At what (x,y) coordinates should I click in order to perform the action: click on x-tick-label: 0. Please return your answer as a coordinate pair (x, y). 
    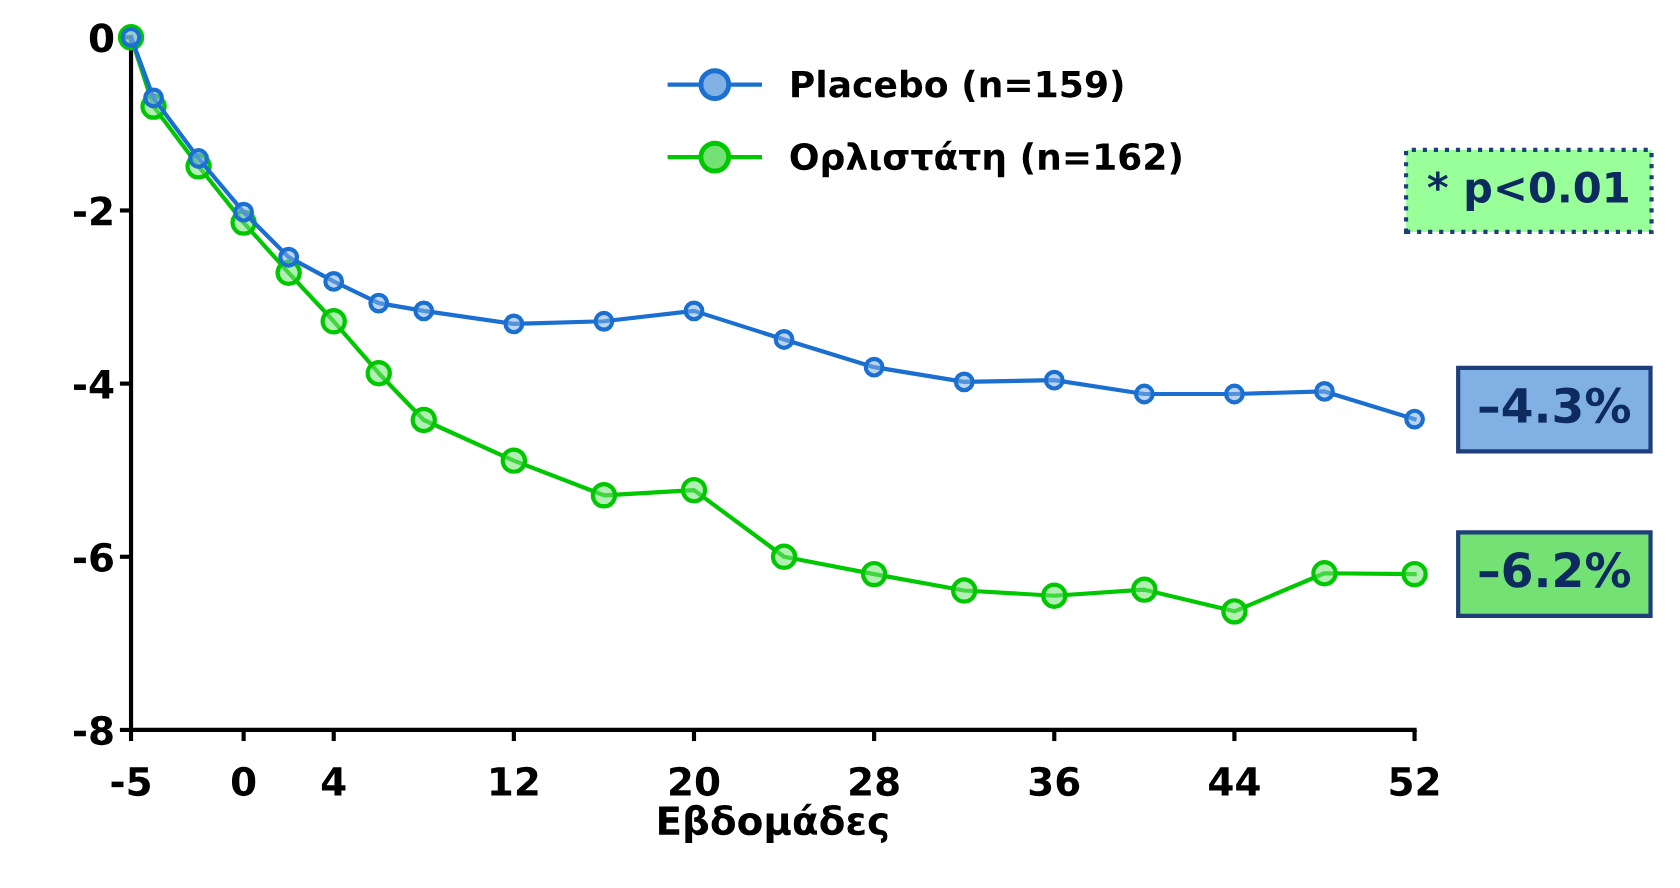
    Looking at the image, I should click on (243, 781).